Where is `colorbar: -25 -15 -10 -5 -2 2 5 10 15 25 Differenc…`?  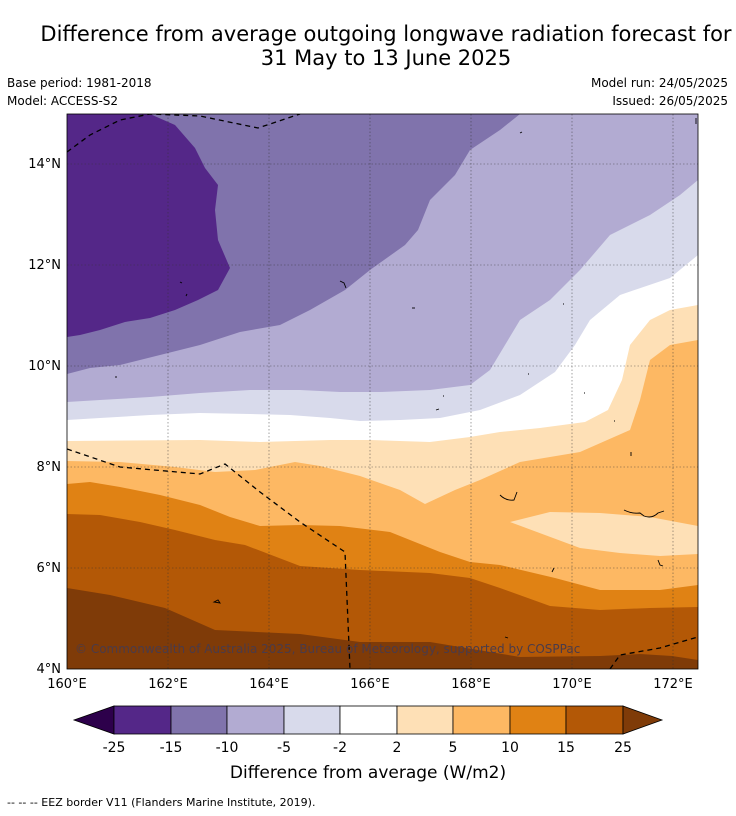
colorbar: -25 -15 -10 -5 -2 2 5 10 15 25 Differenc… is located at coordinates (368, 744).